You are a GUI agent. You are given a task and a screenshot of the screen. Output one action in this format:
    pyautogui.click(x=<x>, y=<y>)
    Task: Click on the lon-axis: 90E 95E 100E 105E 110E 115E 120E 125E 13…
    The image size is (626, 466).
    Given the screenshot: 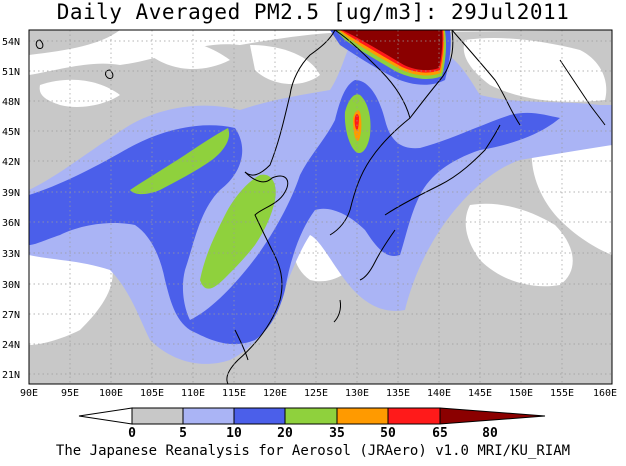 What is the action you would take?
    pyautogui.click(x=318, y=393)
    